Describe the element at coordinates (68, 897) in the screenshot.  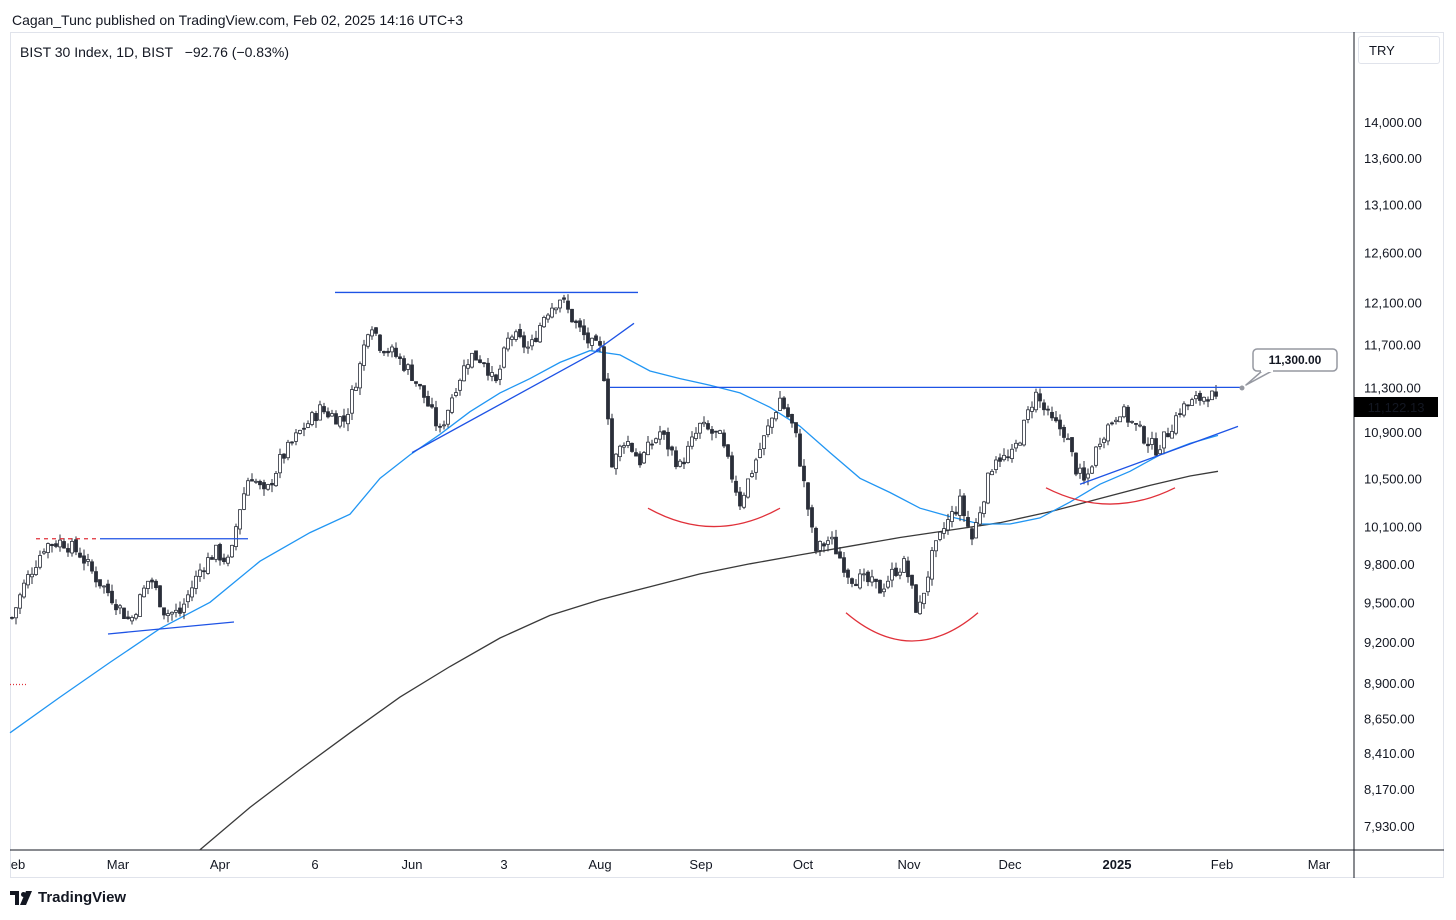
I see `tradingview-logo: TradingView` at that location.